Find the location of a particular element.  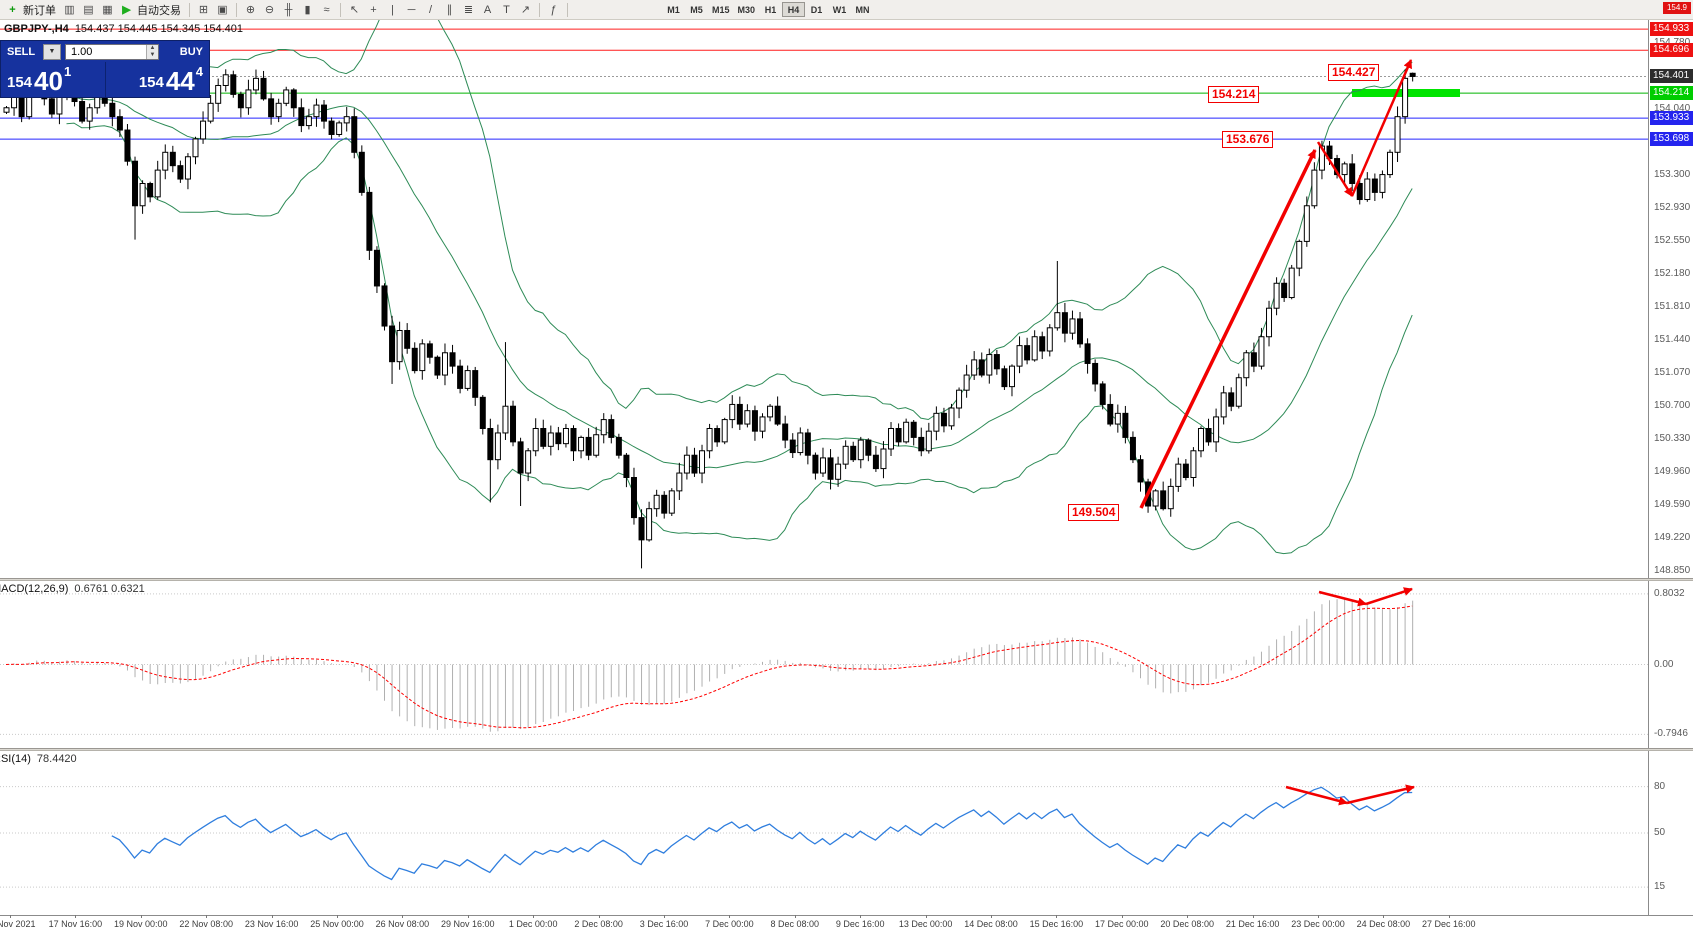

annotation-price-label: 154.214 is located at coordinates (1234, 94).